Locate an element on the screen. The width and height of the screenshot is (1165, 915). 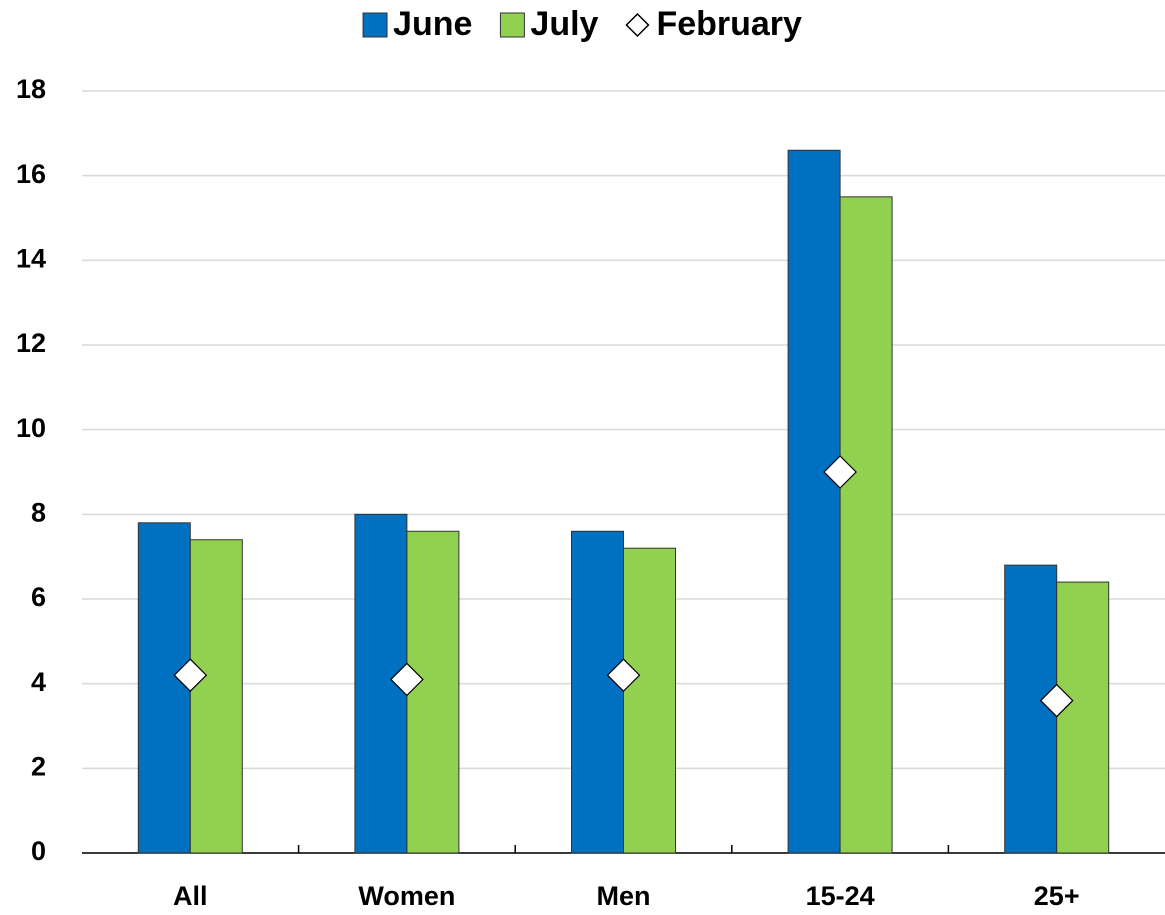
legend: June July February is located at coordinates (582, 24).